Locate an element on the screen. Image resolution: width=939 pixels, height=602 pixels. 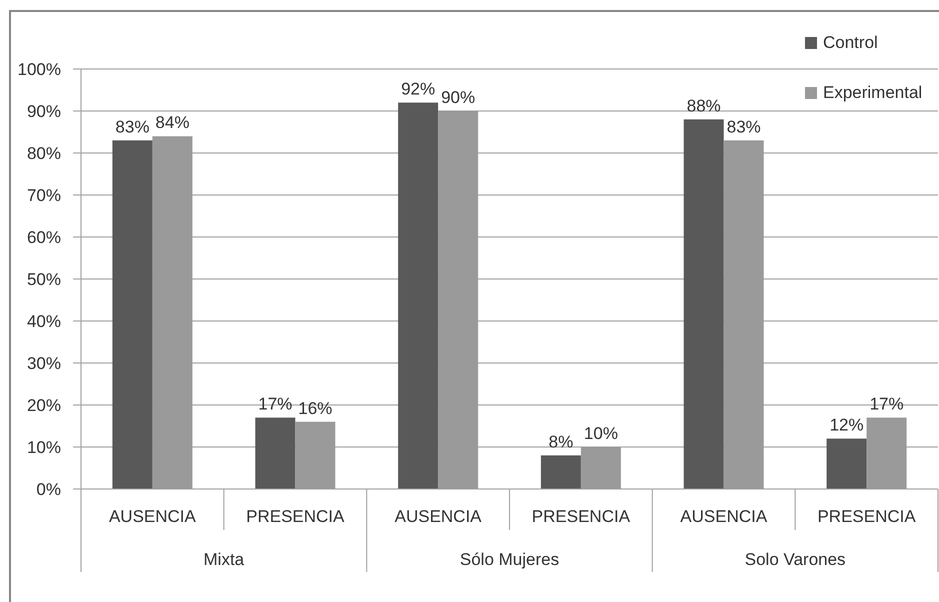
y-tick-label: 90% is located at coordinates (43, 112).